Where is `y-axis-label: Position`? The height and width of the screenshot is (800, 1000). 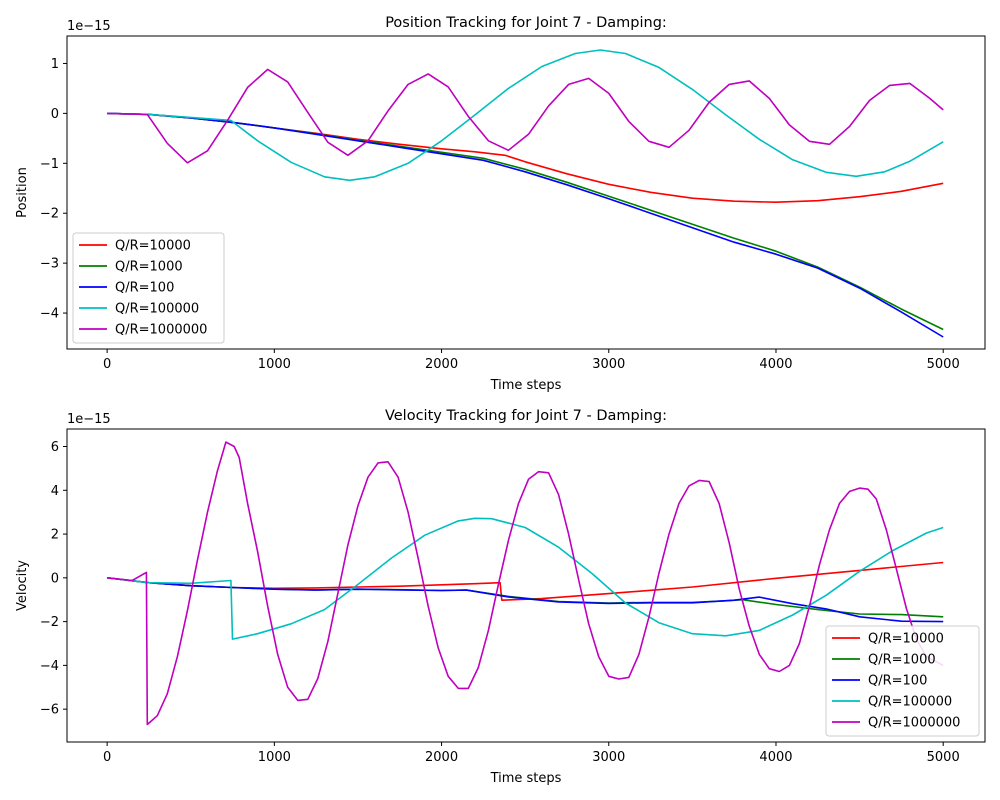 y-axis-label: Position is located at coordinates (22, 192).